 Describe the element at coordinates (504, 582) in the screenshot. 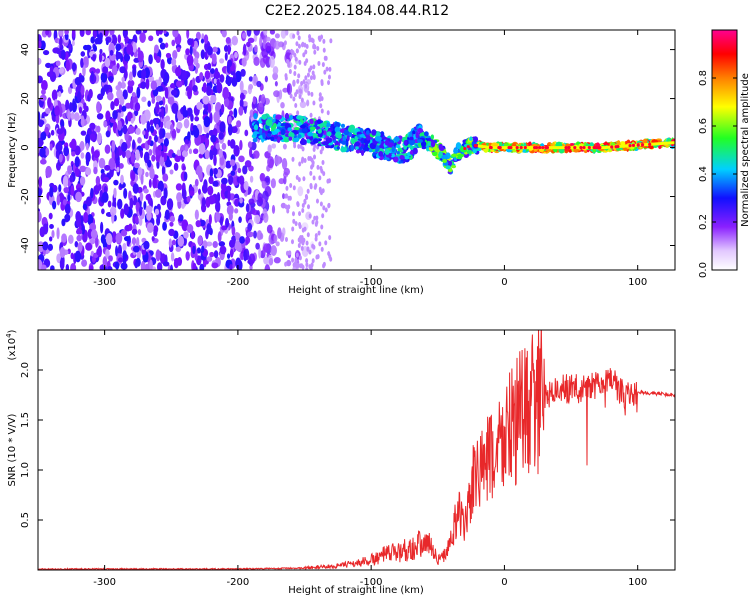

I see `x-tick-label: 0` at that location.